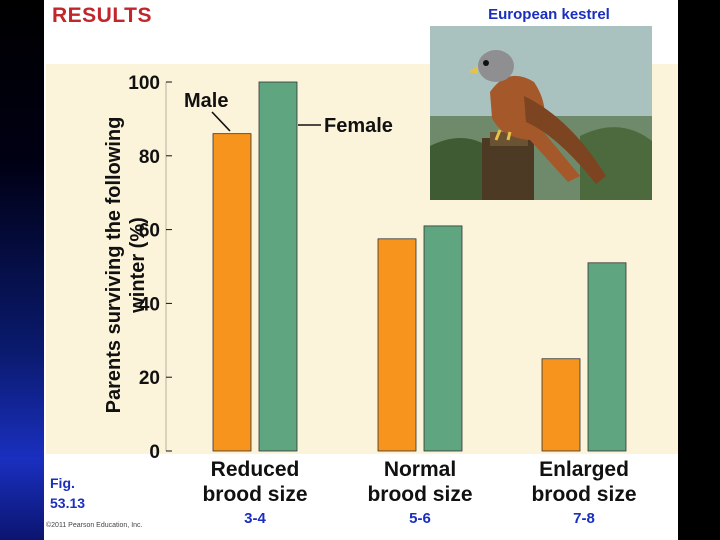  What do you see at coordinates (68, 503) in the screenshot?
I see `figure-label-line-2: 53.13` at bounding box center [68, 503].